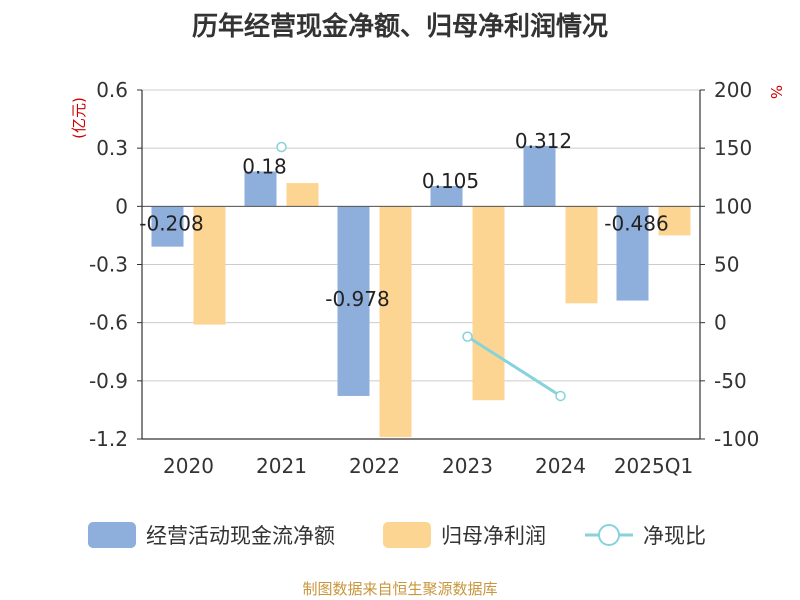 The width and height of the screenshot is (800, 600). What do you see at coordinates (112, 90) in the screenshot?
I see `left-axis-tick-label: 0.6` at bounding box center [112, 90].